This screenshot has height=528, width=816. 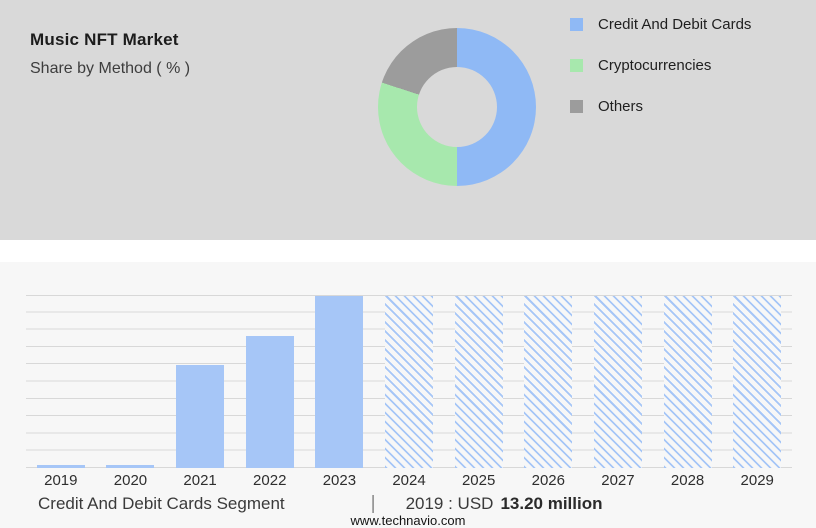 I want to click on website-url: www.technavio.com, so click(x=408, y=520).